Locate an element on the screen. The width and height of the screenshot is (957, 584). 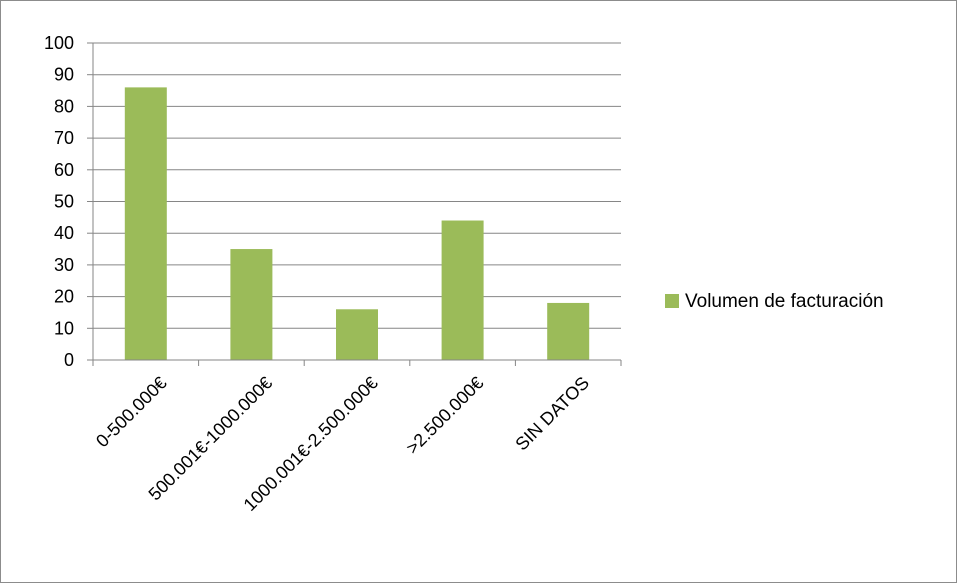
x-category-label: SIN DATOS is located at coordinates (552, 414).